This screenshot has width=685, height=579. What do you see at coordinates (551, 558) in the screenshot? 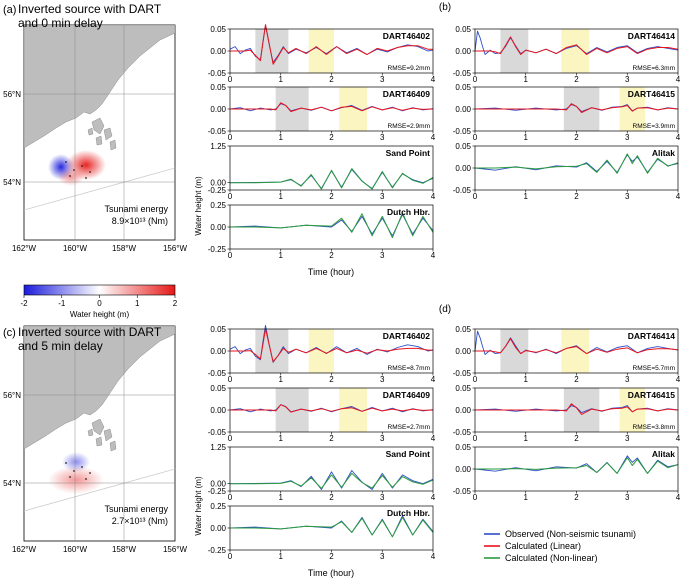
I see `legend-nonlinear-label: Calculated (Non-linear)` at bounding box center [551, 558].